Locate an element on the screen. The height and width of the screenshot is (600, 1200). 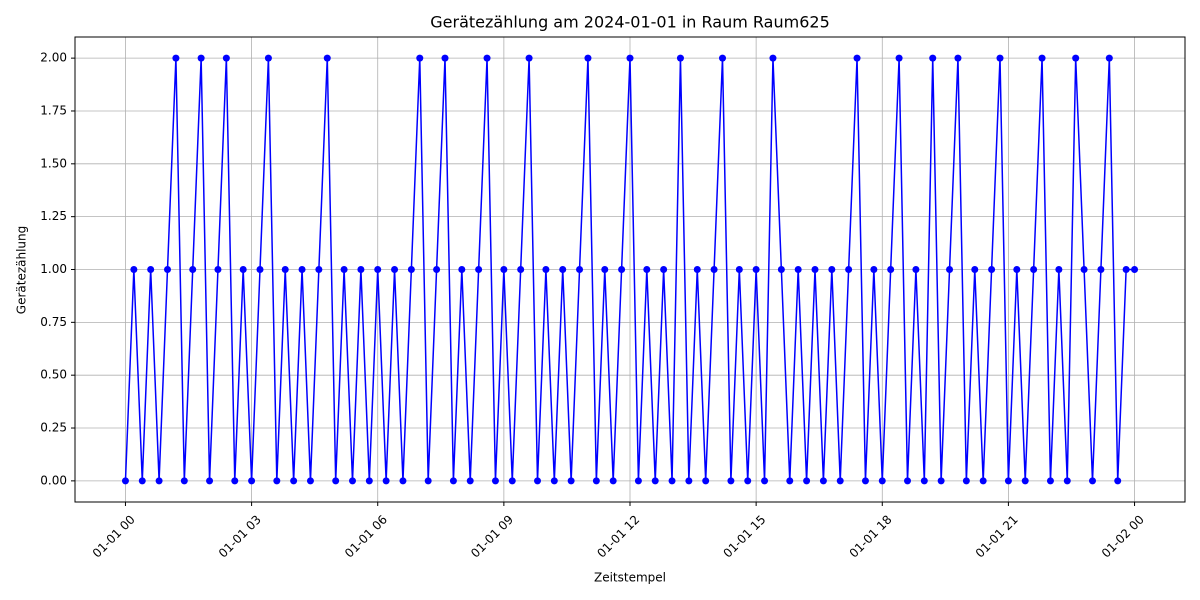
y-axis-label: Gerätezählung is located at coordinates (22, 270).